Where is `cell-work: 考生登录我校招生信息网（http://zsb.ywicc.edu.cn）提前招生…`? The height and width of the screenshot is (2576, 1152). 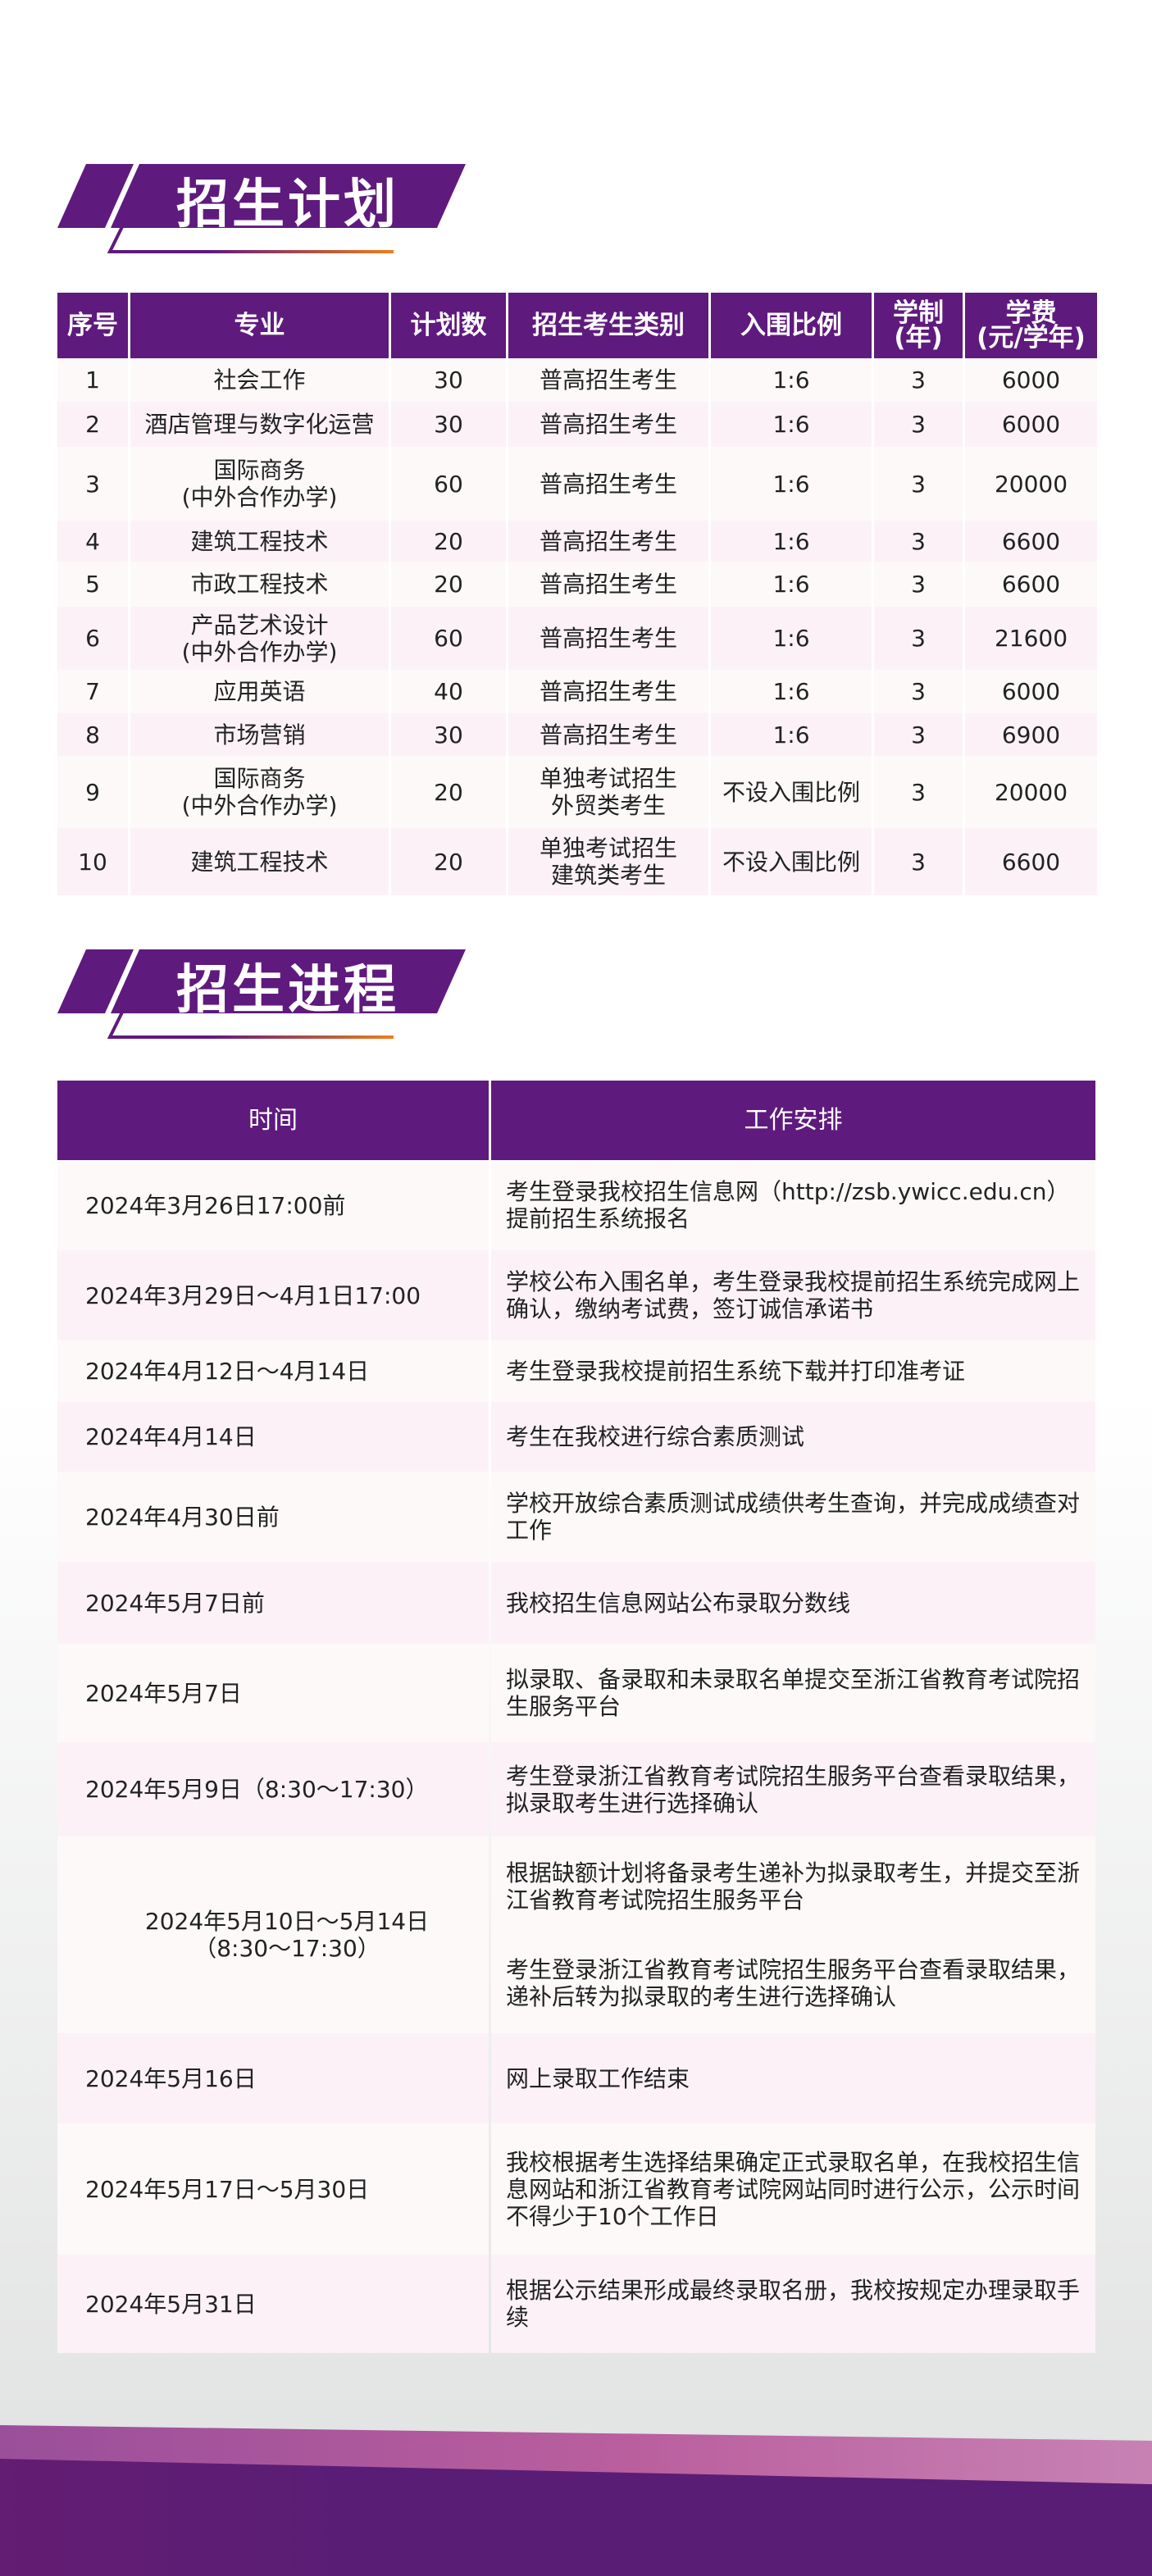
cell-work: 考生登录我校招生信息网（http://zsb.ywicc.edu.cn）提前招生… is located at coordinates (793, 1205).